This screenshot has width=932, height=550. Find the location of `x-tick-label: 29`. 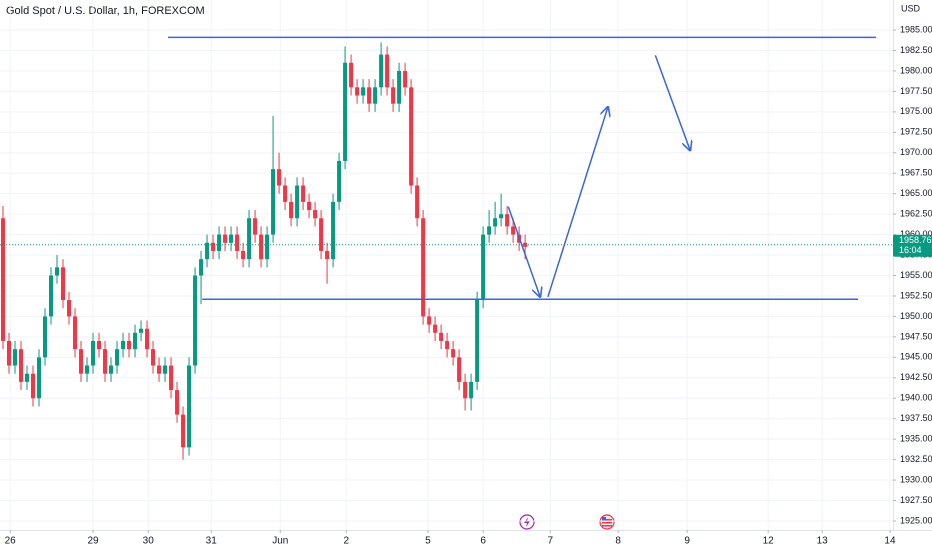

x-tick-label: 29 is located at coordinates (93, 541).